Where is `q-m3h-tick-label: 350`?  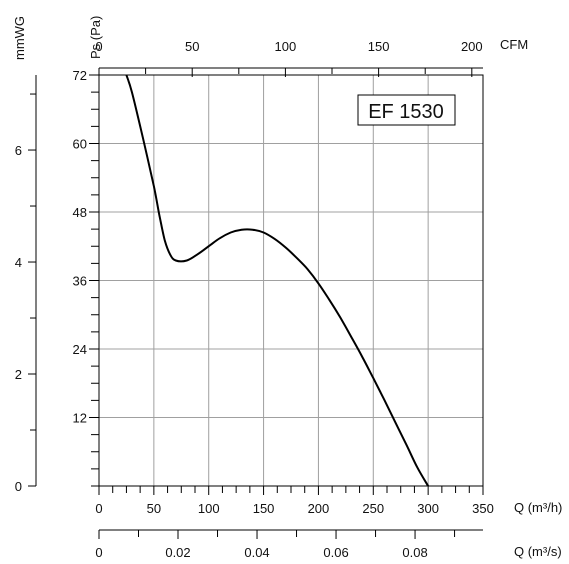 q-m3h-tick-label: 350 is located at coordinates (483, 508).